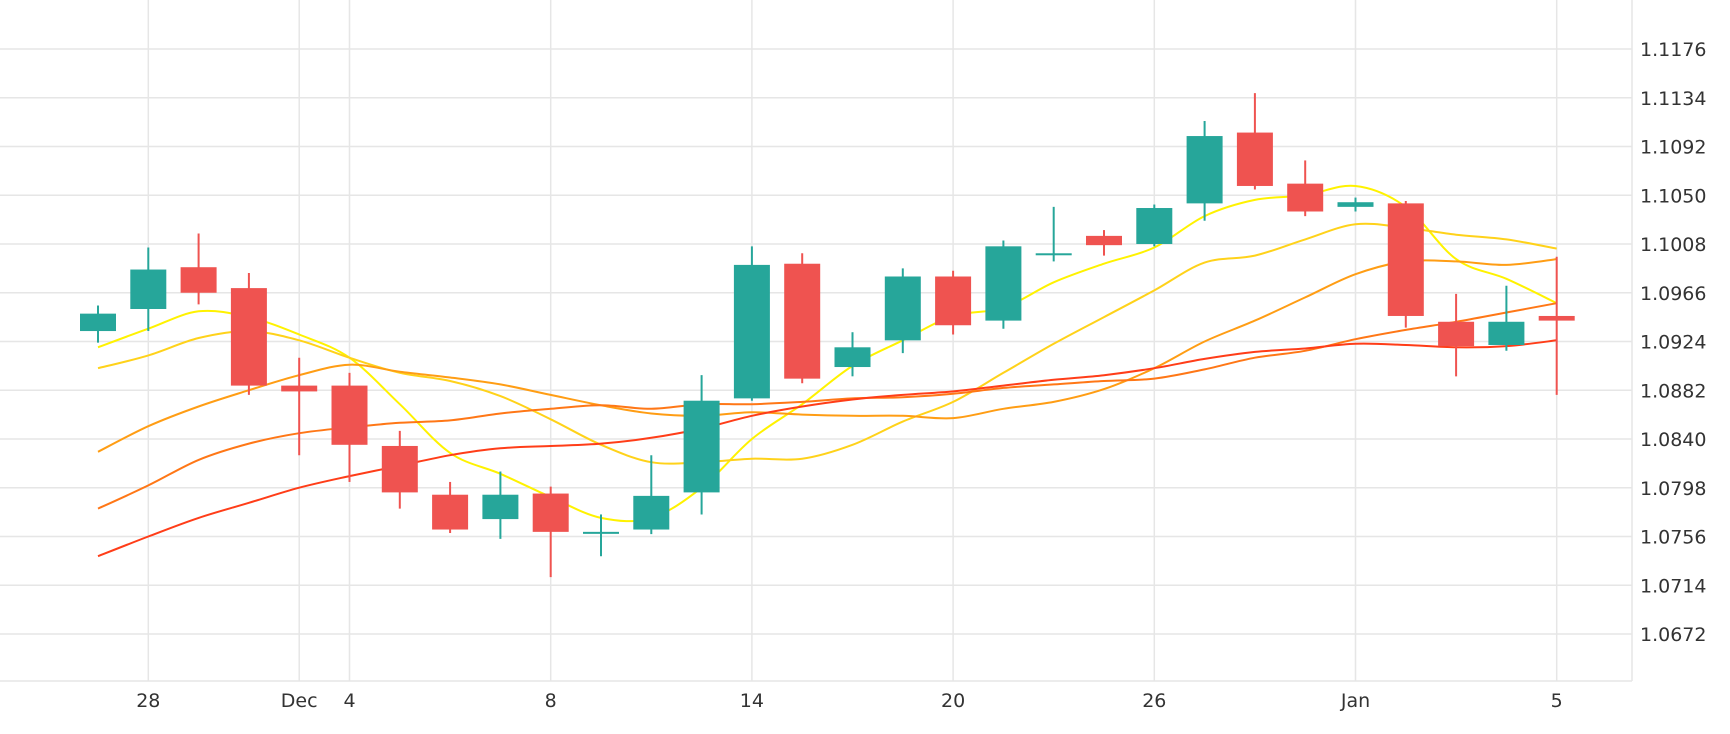 The height and width of the screenshot is (734, 1730). Describe the element at coordinates (148, 701) in the screenshot. I see `x-tick-label: 28` at that location.